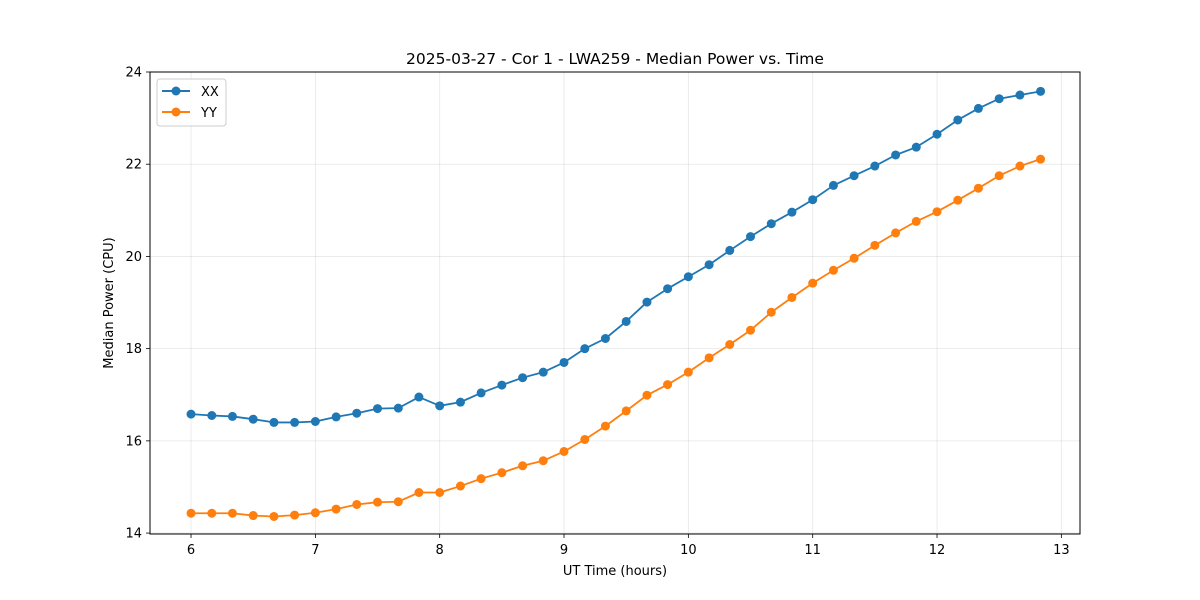 The image size is (1200, 600). Describe the element at coordinates (133, 165) in the screenshot. I see `y-tick-label: 22` at that location.